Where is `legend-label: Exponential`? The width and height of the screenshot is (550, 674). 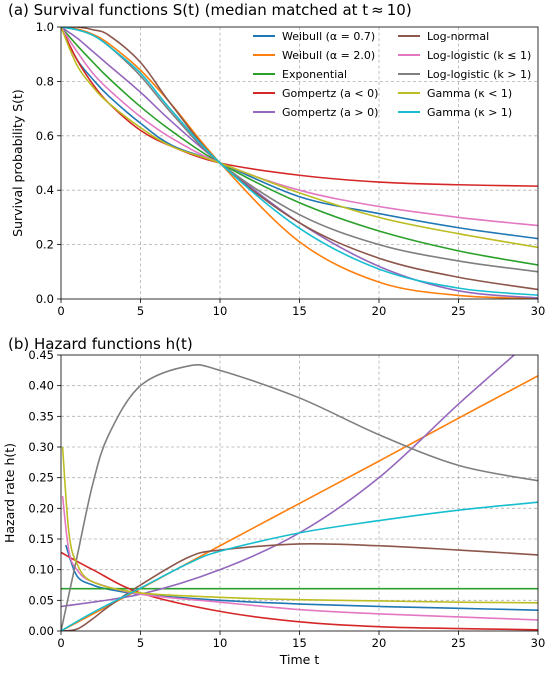 legend-label: Exponential is located at coordinates (314, 74).